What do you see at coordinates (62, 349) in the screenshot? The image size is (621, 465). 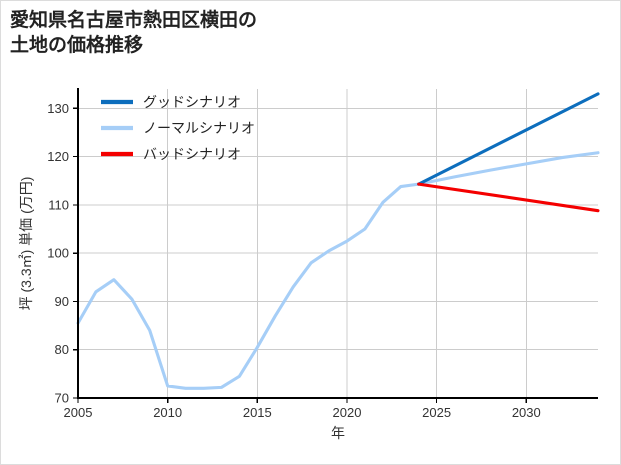 I see `y-tick-label: 80` at bounding box center [62, 349].